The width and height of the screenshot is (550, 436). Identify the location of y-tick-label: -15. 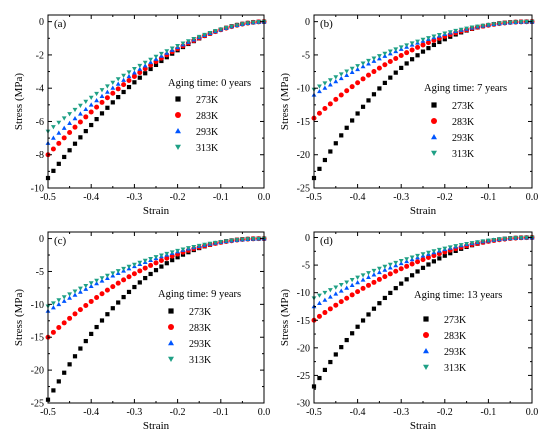
(303, 122).